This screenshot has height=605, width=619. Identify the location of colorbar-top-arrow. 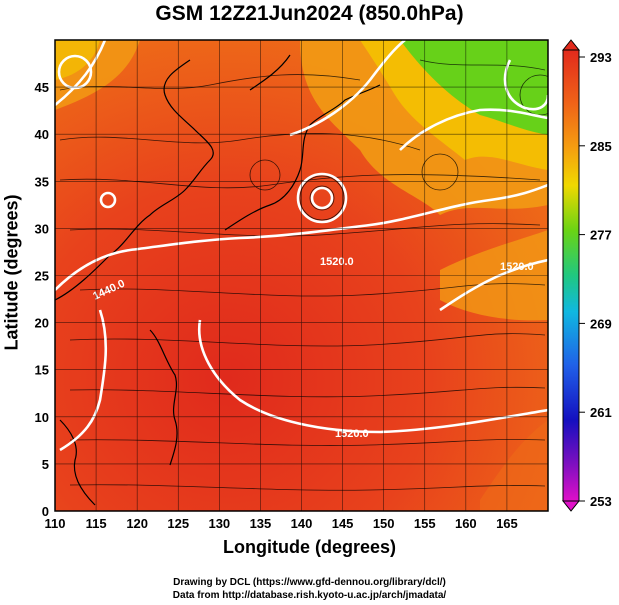
(571, 45).